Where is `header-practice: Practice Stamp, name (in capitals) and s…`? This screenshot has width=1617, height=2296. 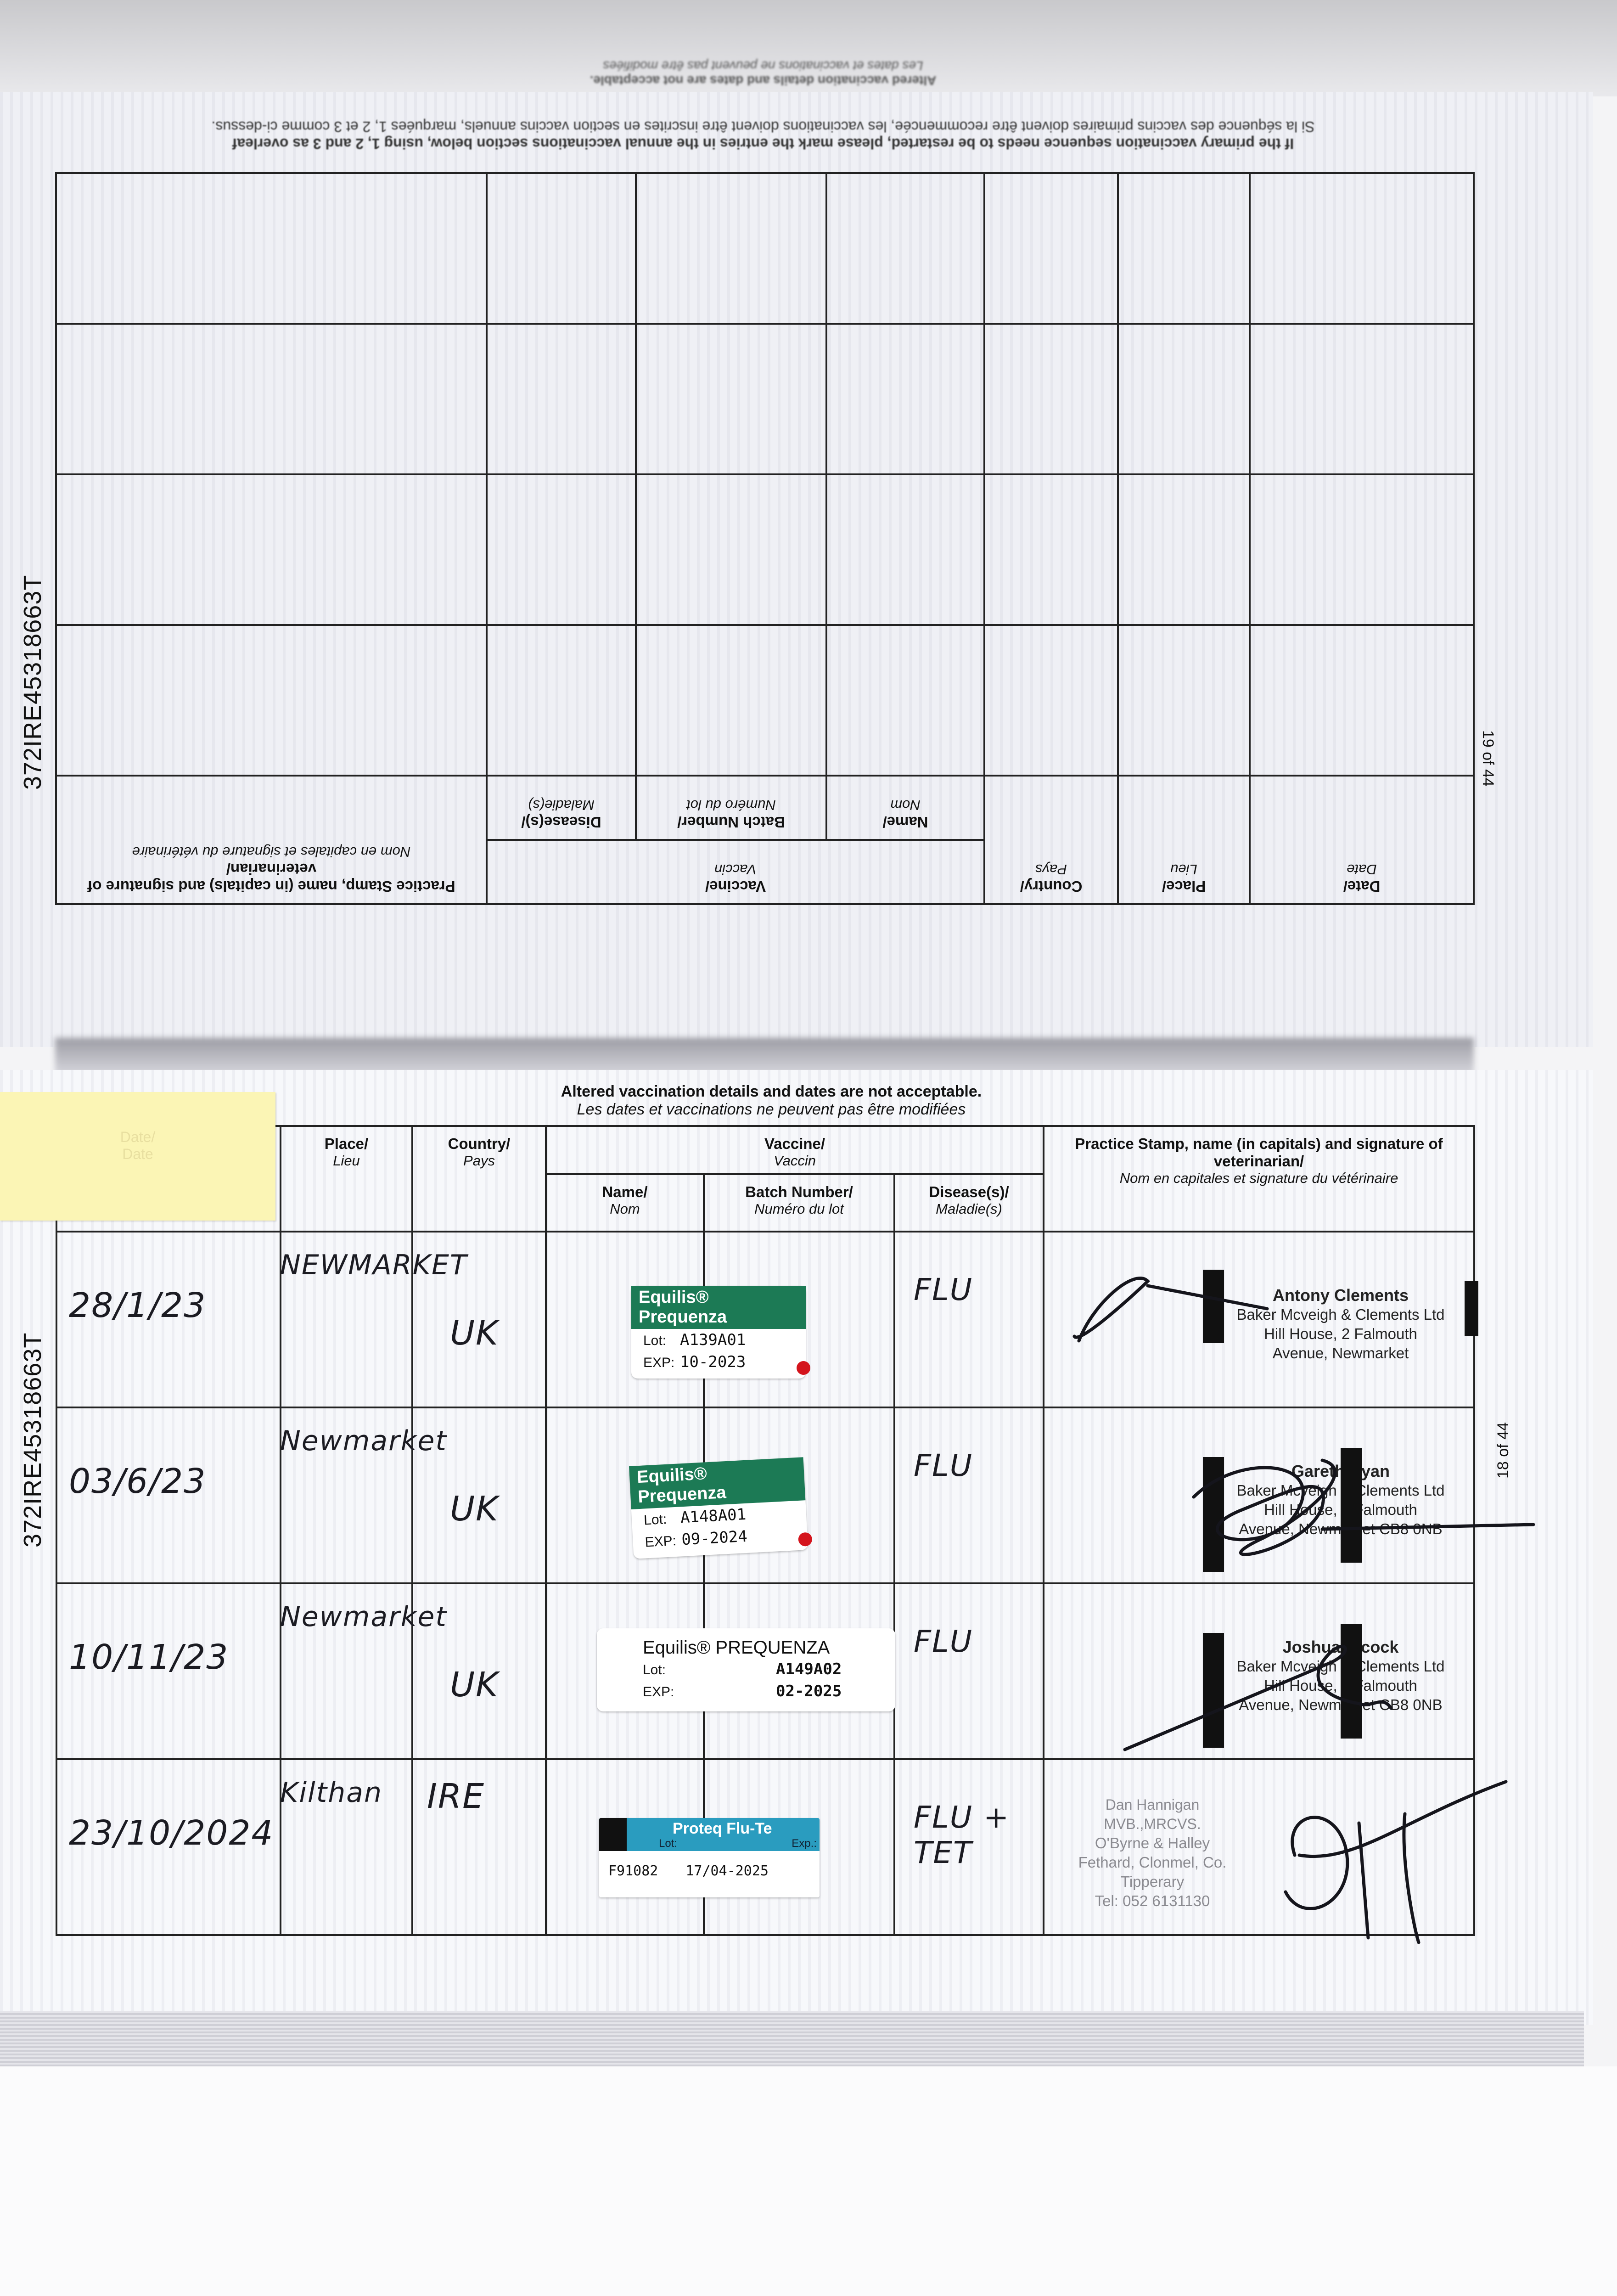
header-practice: Practice Stamp, name (in capitals) and s… is located at coordinates (1259, 1179).